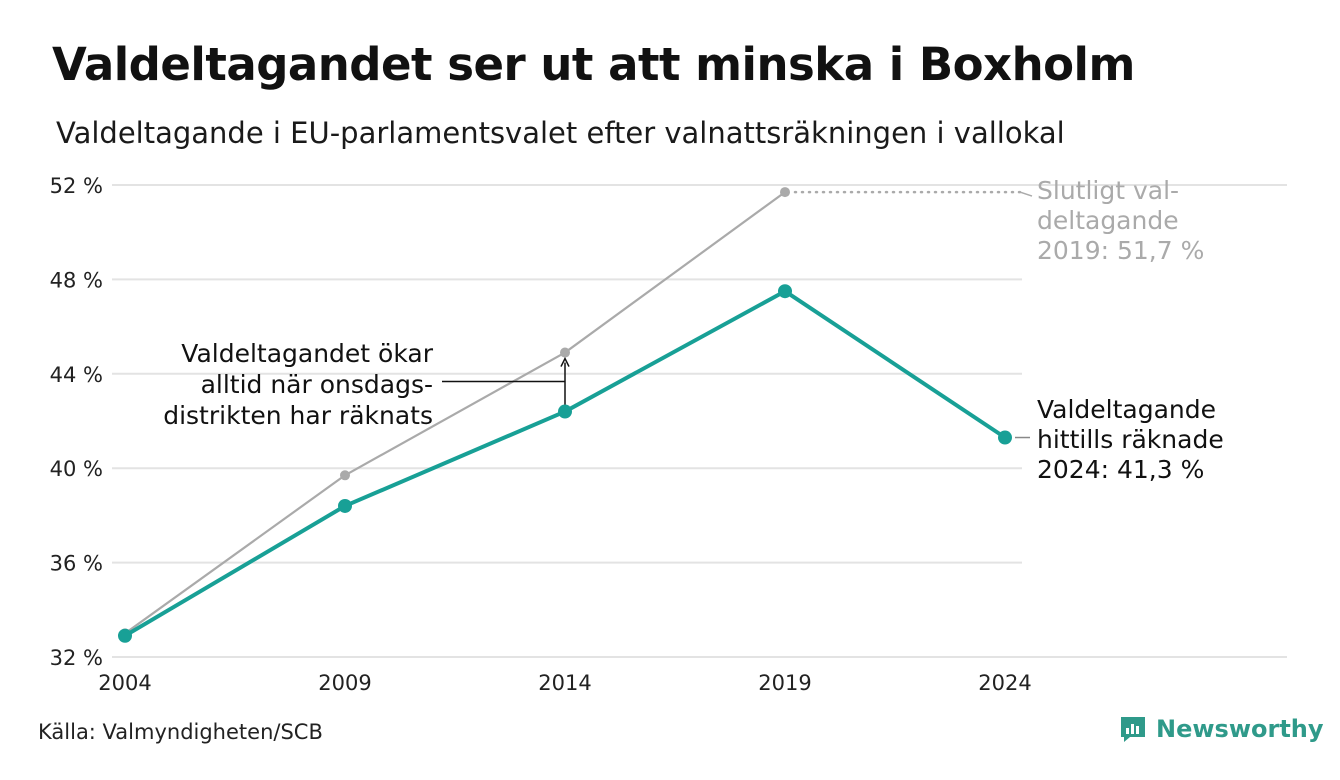 The image size is (1340, 780). Describe the element at coordinates (76, 564) in the screenshot. I see `y-tick-label: 36 %` at that location.